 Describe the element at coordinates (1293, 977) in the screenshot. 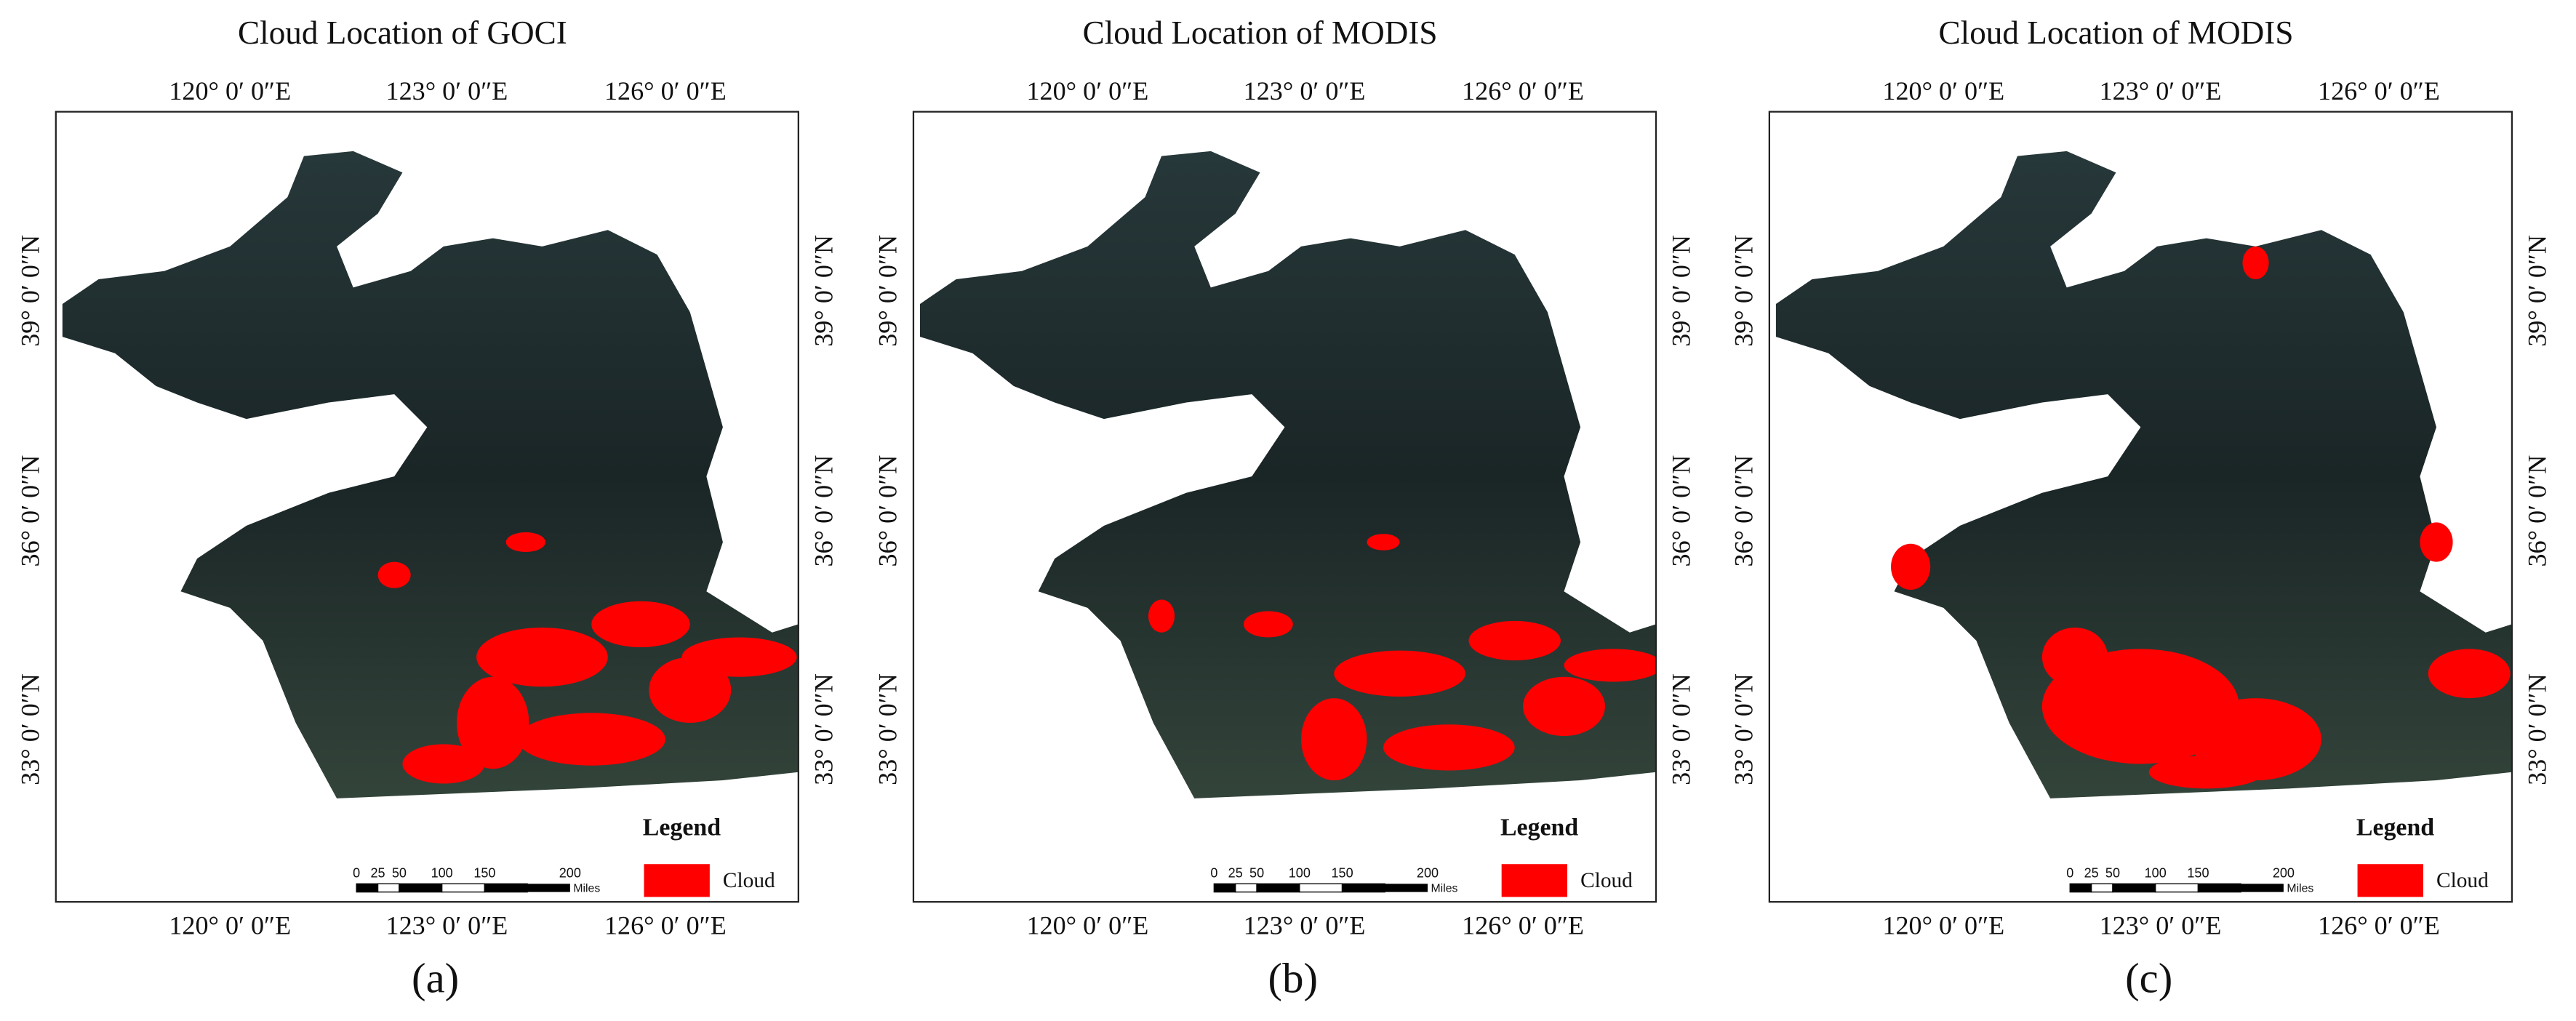

I see `caption: (b)` at that location.